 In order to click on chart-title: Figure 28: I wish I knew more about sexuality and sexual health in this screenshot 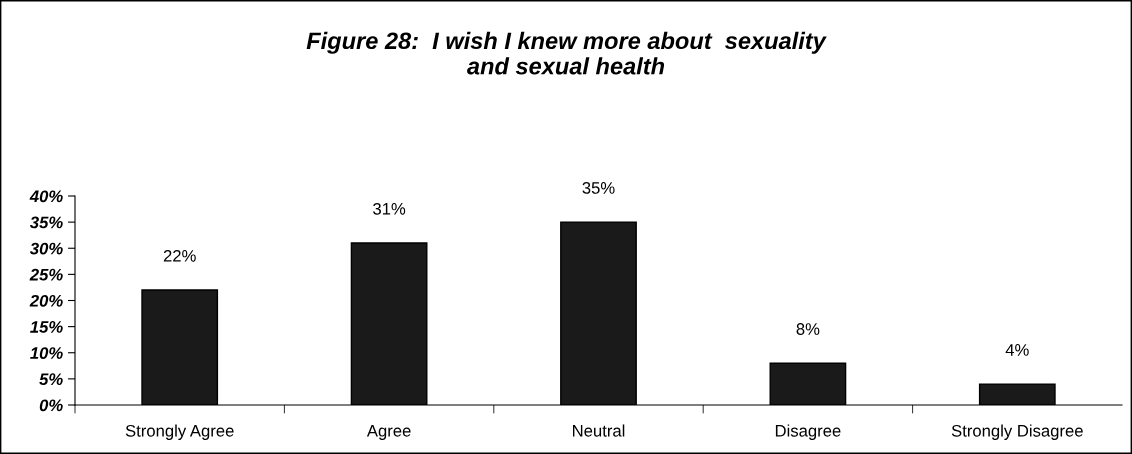, I will do `click(566, 53)`.